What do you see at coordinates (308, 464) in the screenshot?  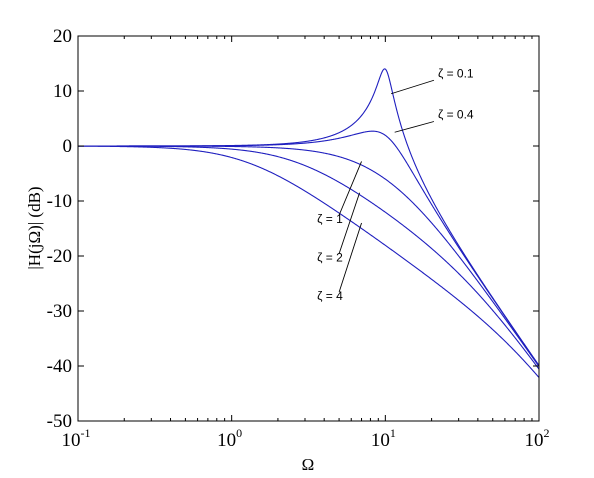 I see `x-axis-label: Ω` at bounding box center [308, 464].